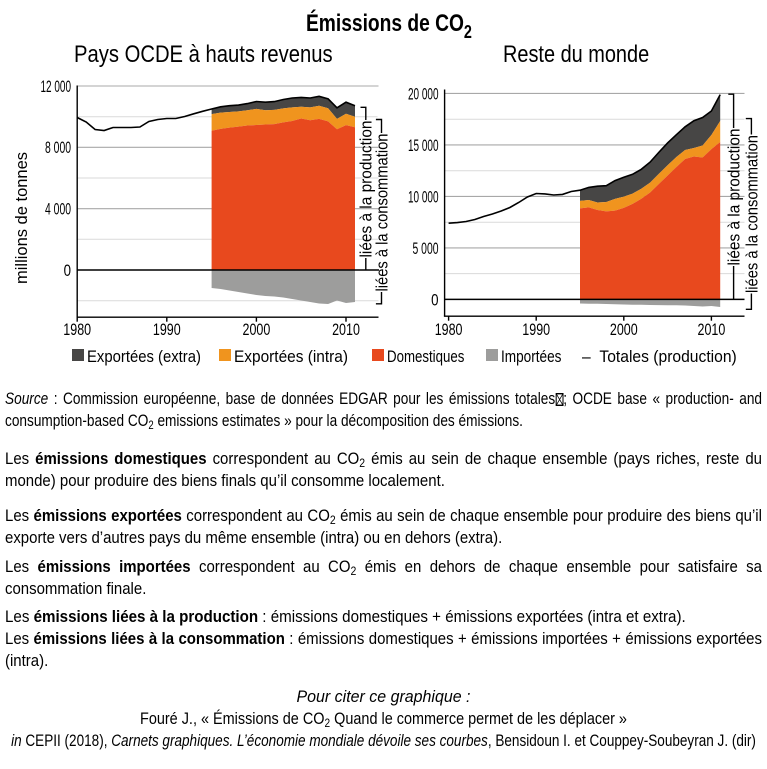 Image resolution: width=767 pixels, height=769 pixels. Describe the element at coordinates (58, 147) in the screenshot. I see `svg-text: 8 000` at that location.